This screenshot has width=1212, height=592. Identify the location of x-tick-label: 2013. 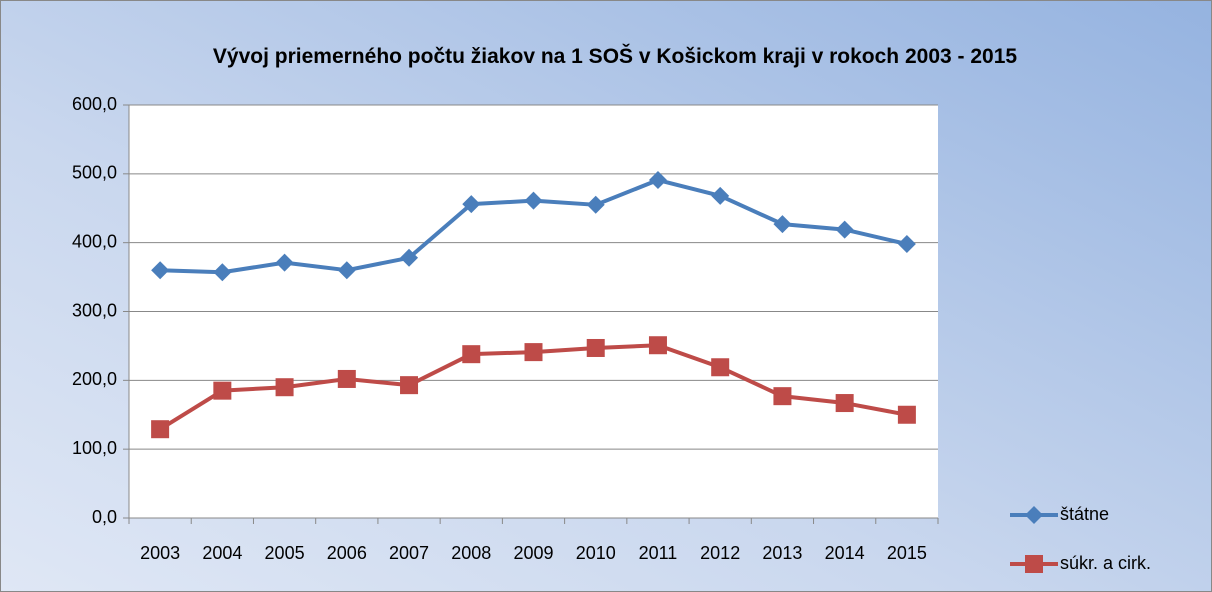
(782, 553).